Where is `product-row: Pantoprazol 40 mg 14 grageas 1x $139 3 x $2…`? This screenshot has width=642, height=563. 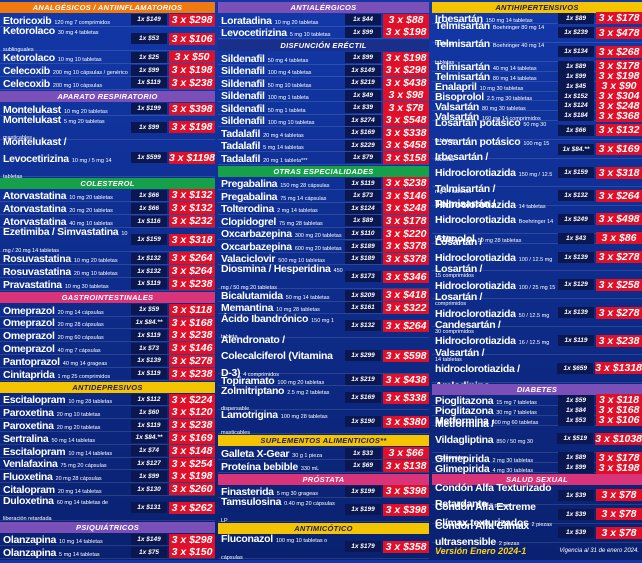
product-row: Pantoprazol 40 mg 14 grageas 1x $139 3 x $2… is located at coordinates (107, 361).